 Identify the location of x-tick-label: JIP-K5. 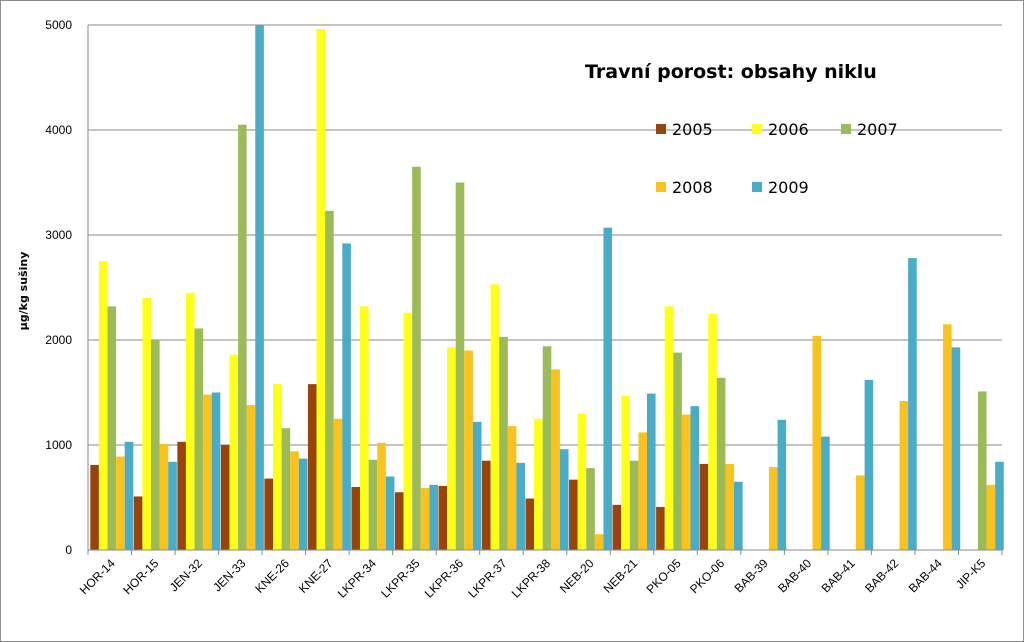
(971, 574).